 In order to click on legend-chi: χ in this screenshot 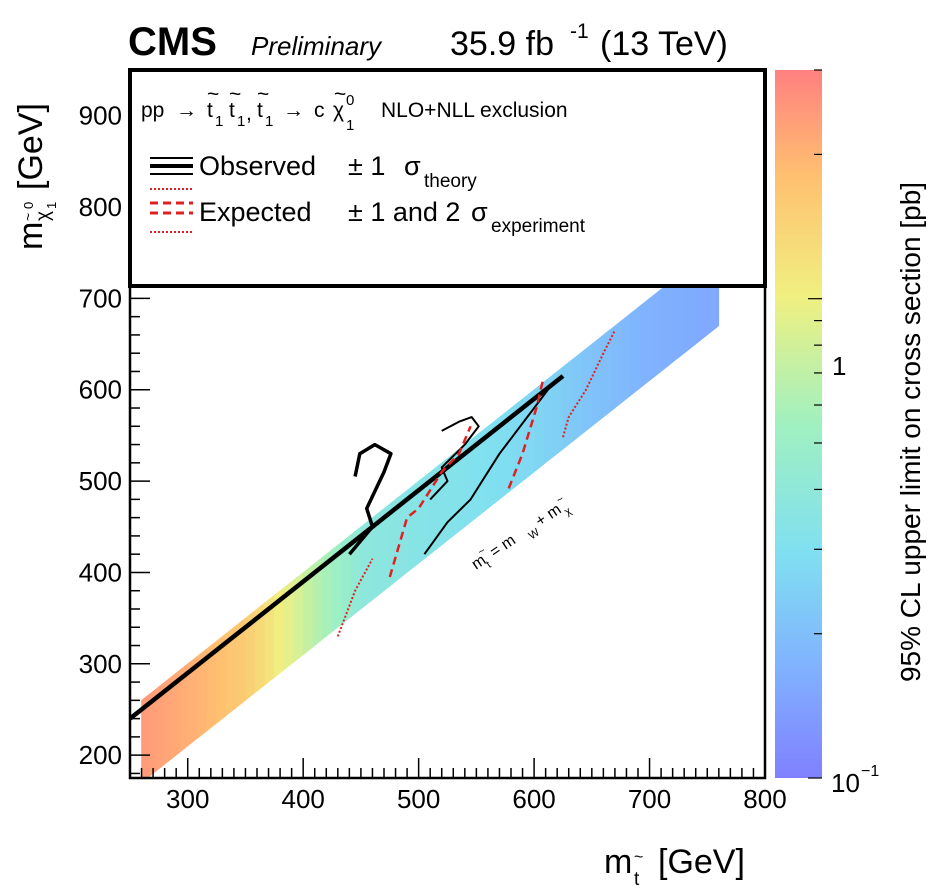, I will do `click(338, 110)`.